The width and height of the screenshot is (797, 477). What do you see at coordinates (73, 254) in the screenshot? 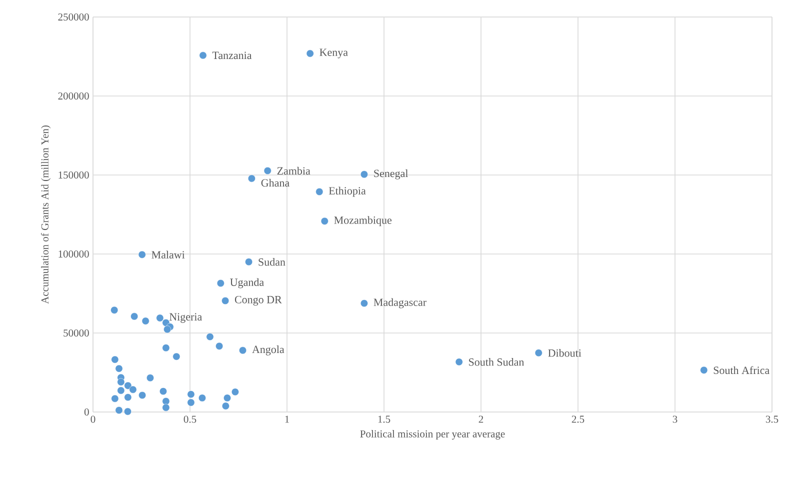
I see `y-tick-label: 100000` at bounding box center [73, 254].